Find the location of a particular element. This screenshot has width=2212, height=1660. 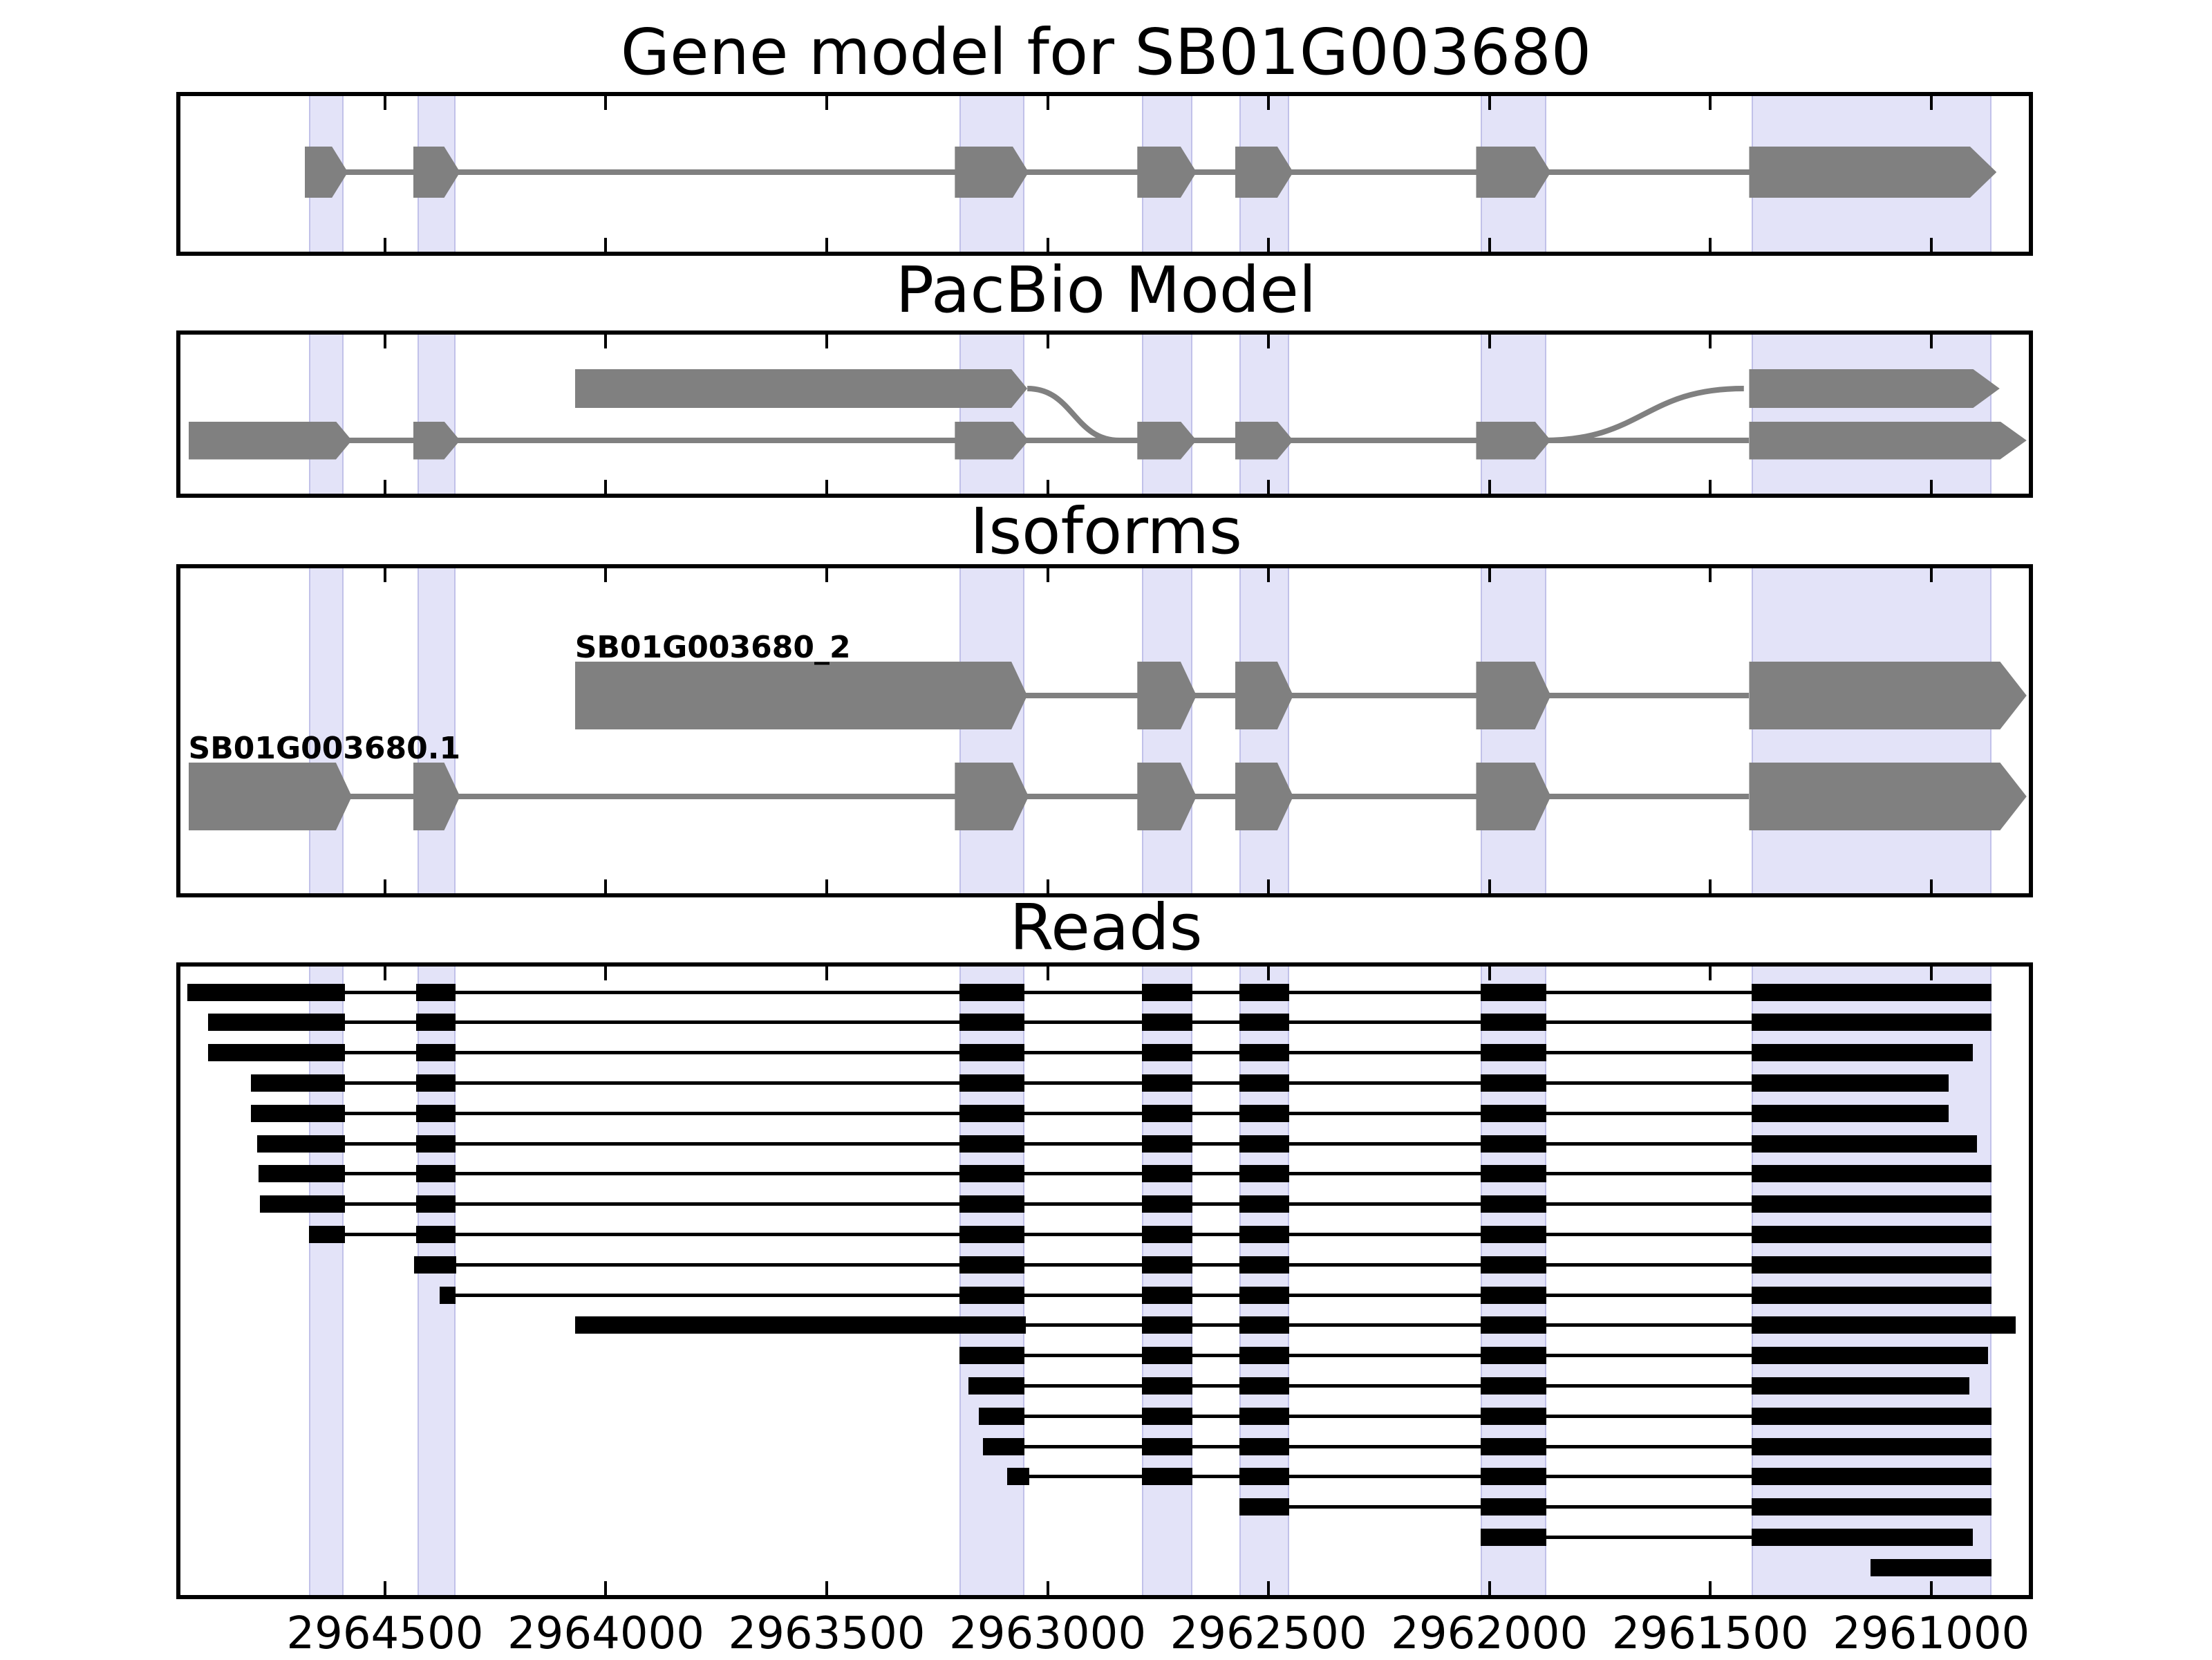

isoform-label: SB01G003680.1 is located at coordinates (324, 748).